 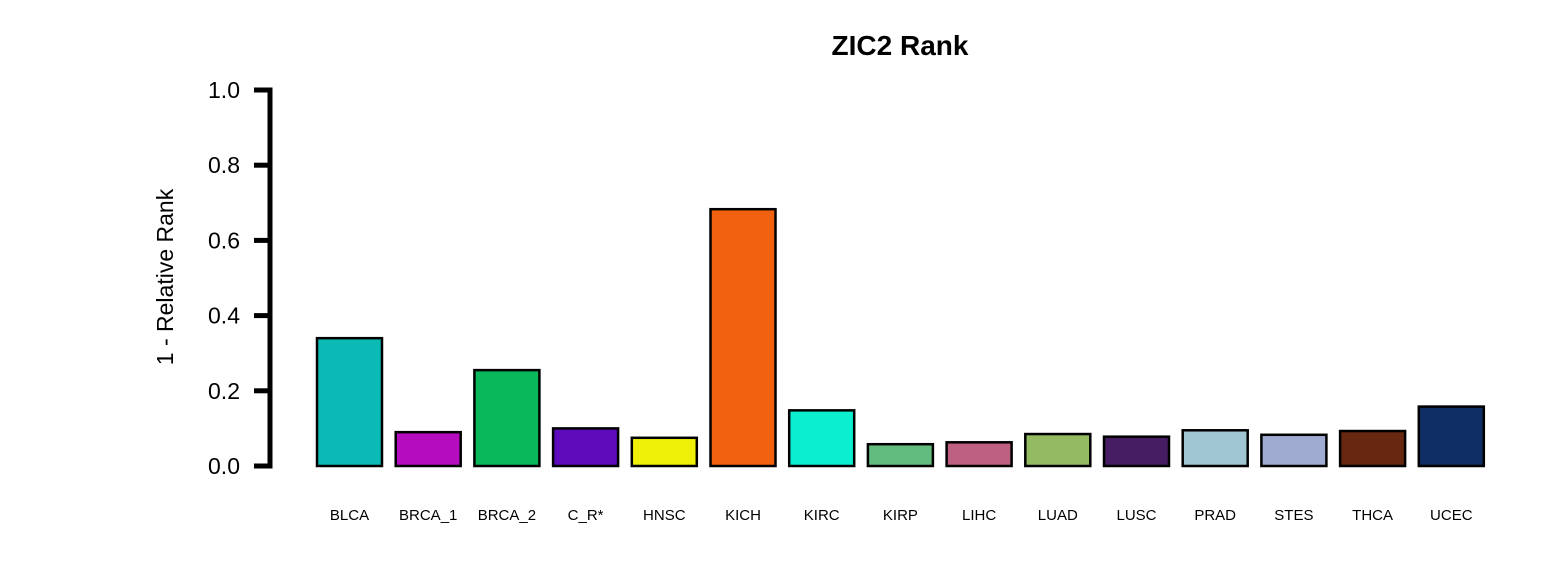 I want to click on x-tick-label: BLCA, so click(x=349, y=515).